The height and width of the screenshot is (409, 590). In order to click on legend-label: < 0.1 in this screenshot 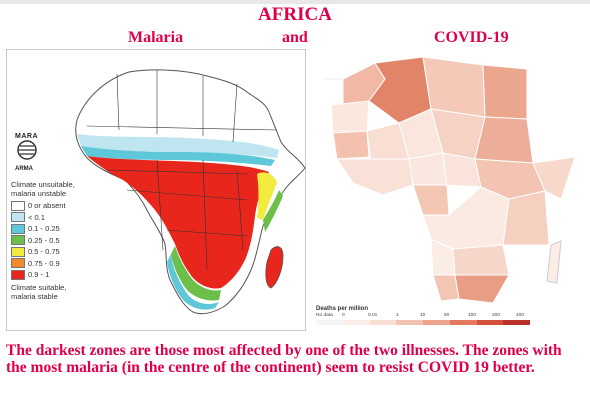, I will do `click(36, 217)`.